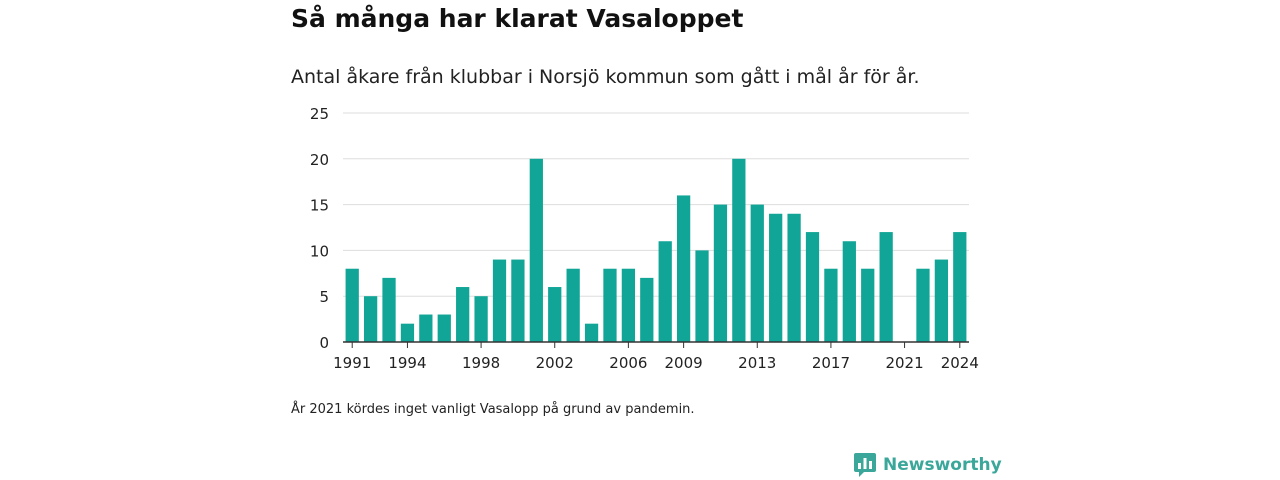 The image size is (1280, 480). I want to click on x-tick-label: 2002, so click(555, 363).